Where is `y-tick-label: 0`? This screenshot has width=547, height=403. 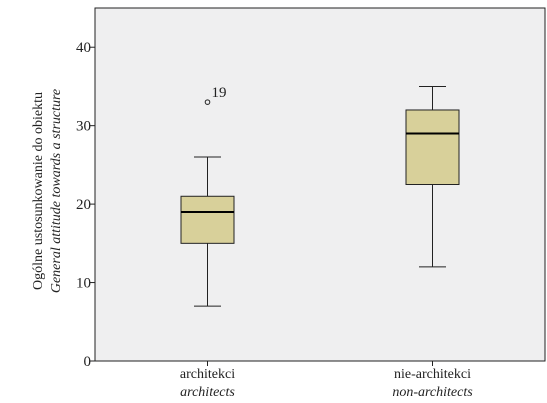 y-tick-label: 0 is located at coordinates (88, 362).